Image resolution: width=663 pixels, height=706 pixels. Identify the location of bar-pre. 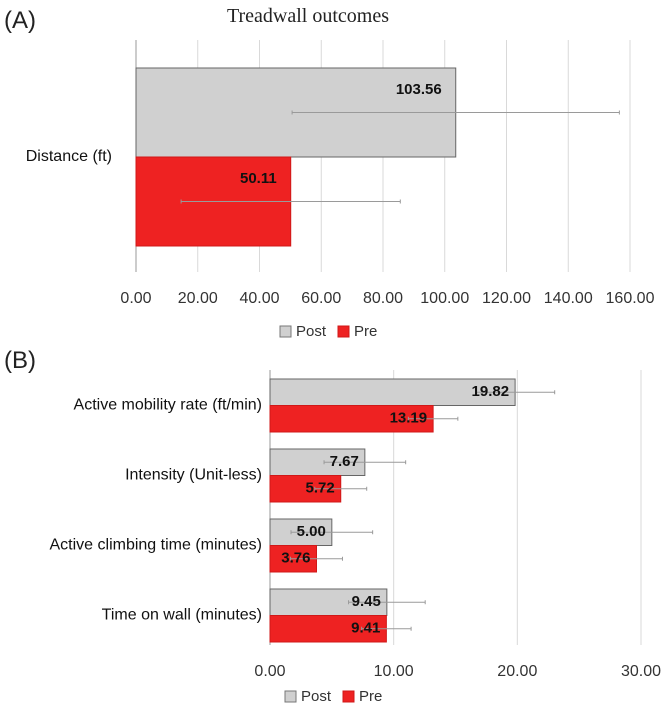
(351, 419).